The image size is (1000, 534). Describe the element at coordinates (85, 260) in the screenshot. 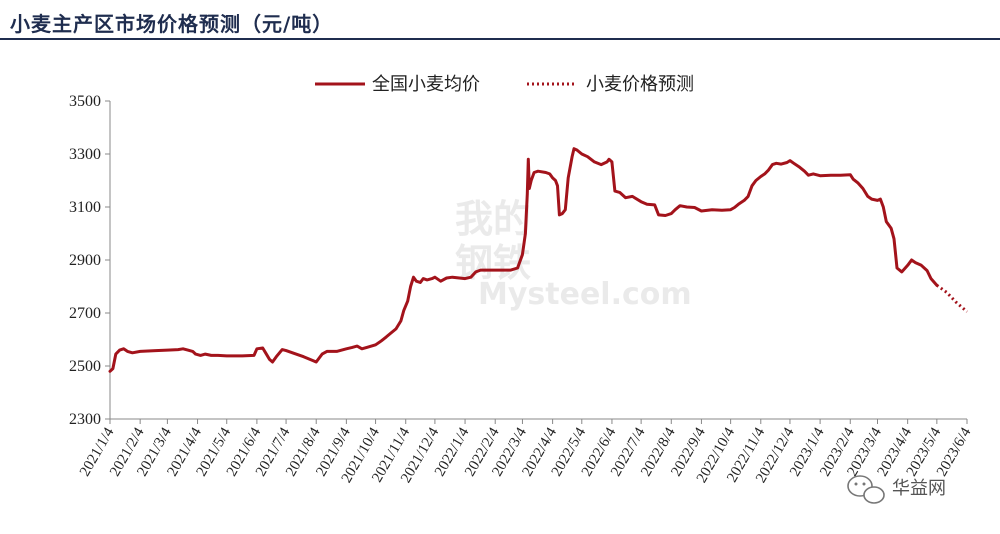

I see `y-tick-label: 2900` at that location.